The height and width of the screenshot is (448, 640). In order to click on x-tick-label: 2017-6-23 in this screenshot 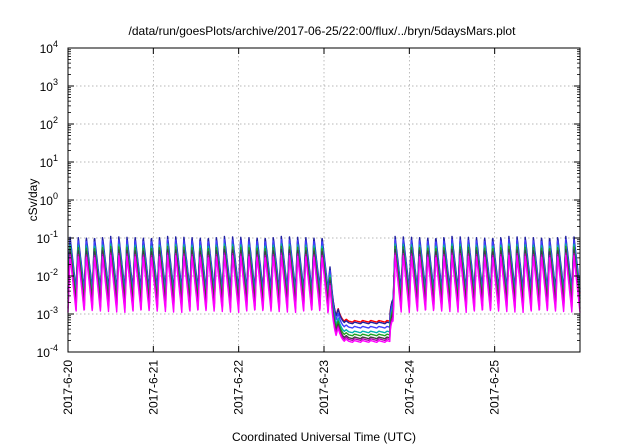, I will do `click(324, 387)`.